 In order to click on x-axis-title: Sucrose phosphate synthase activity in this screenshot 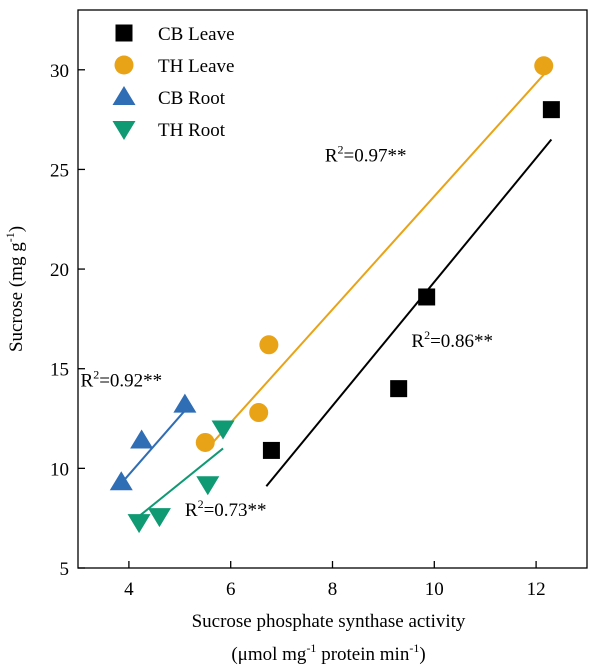, I will do `click(329, 621)`.